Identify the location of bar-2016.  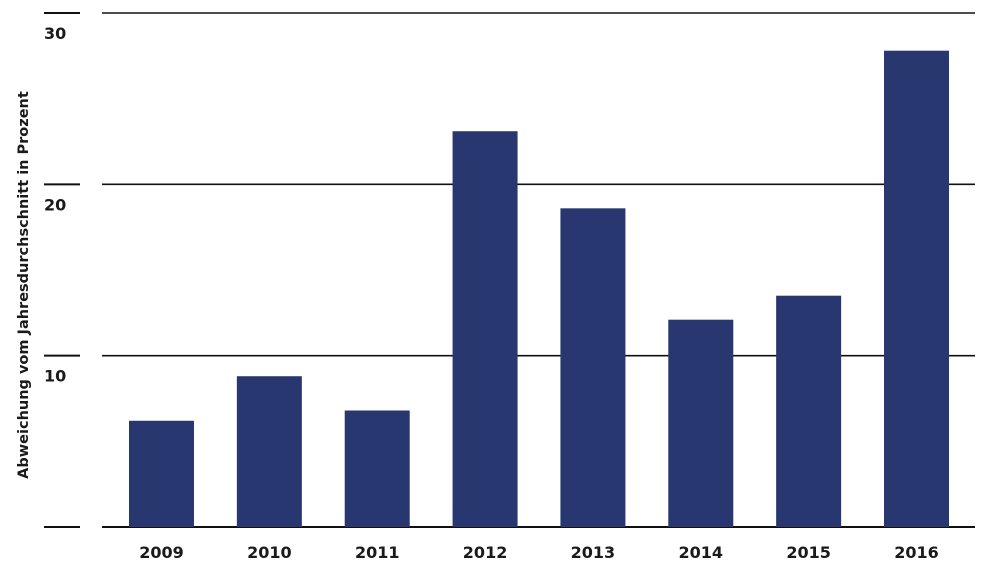
(916, 289).